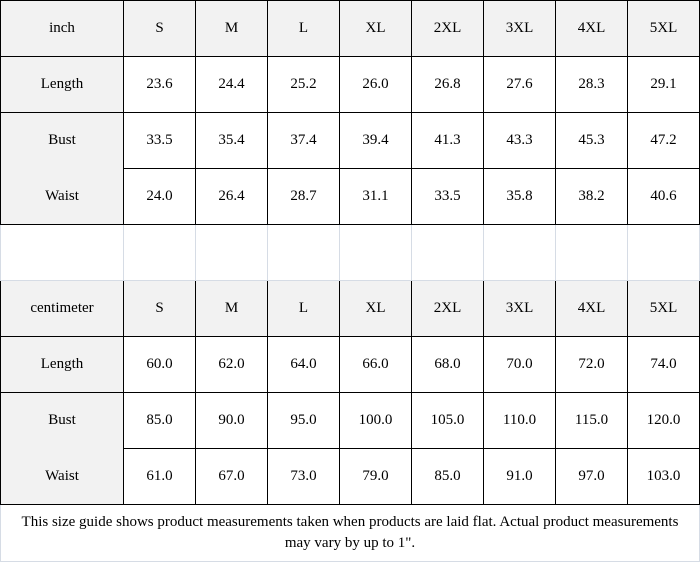 This screenshot has height=562, width=700. Describe the element at coordinates (591, 364) in the screenshot. I see `measurement-value: 72.0` at that location.